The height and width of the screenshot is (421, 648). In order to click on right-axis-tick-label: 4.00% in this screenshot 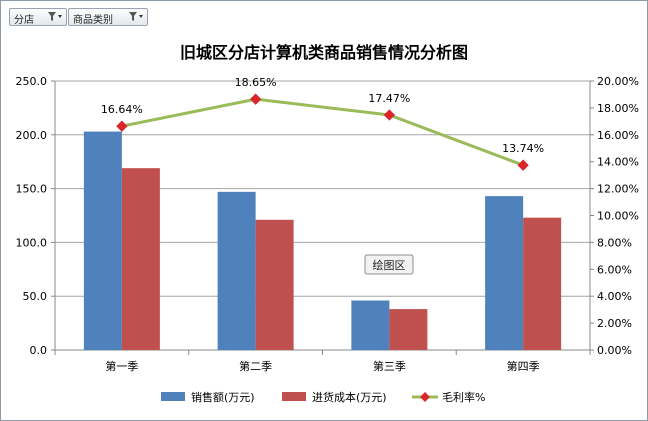, I will do `click(614, 296)`.